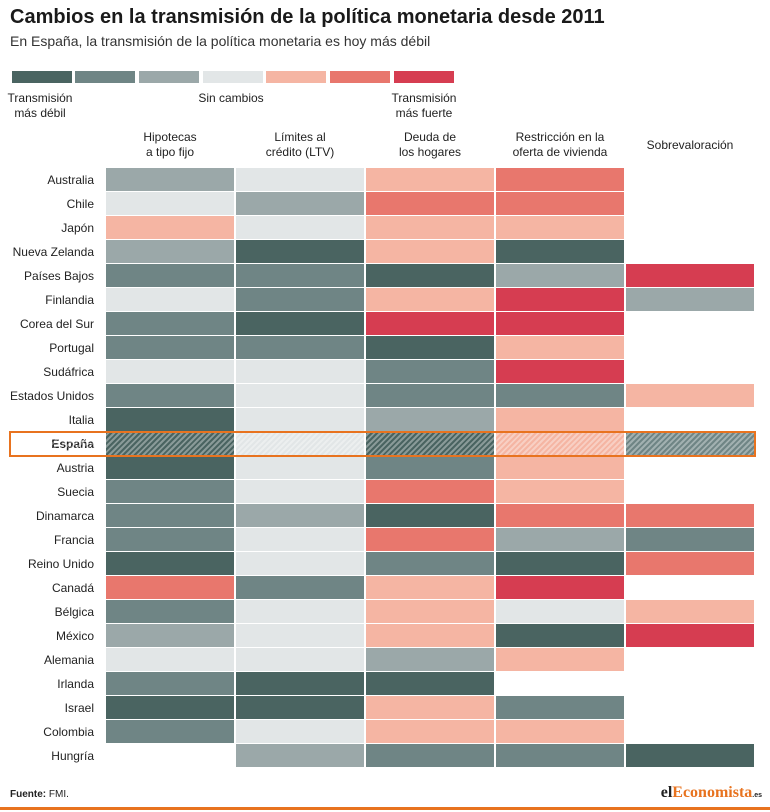  I want to click on source-note: Fuente: FMI., so click(39, 794).